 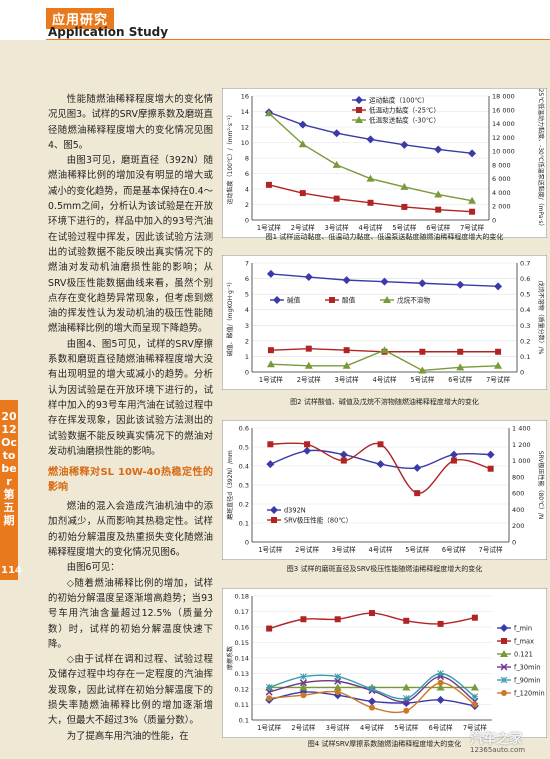 What do you see at coordinates (529, 694) in the screenshot?
I see `legend-label: f_120min` at bounding box center [529, 694].